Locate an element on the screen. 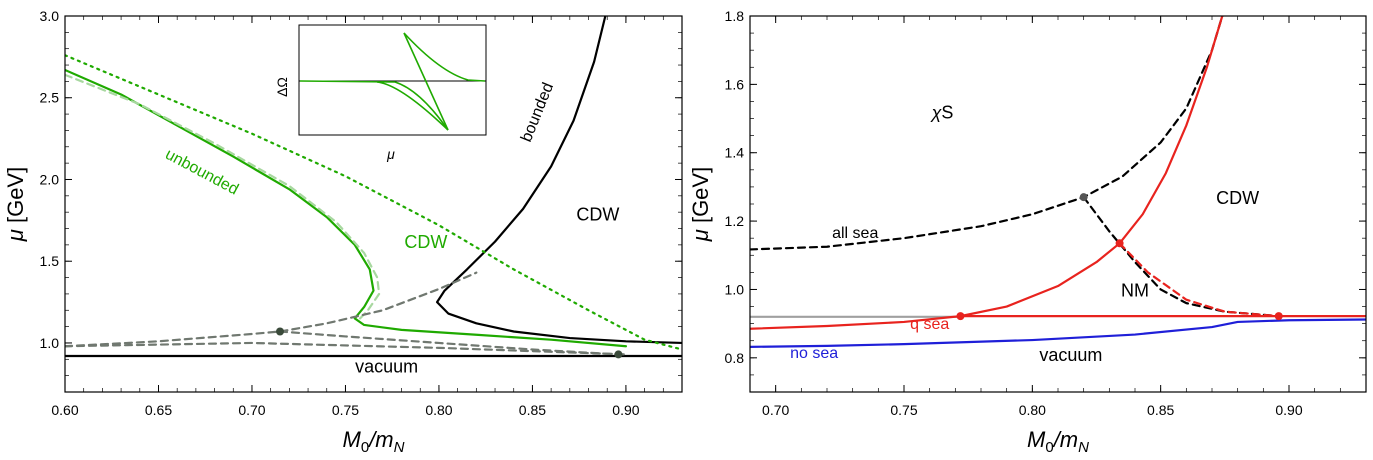 The height and width of the screenshot is (460, 1373). y-tick-label: 0.8 is located at coordinates (735, 358).